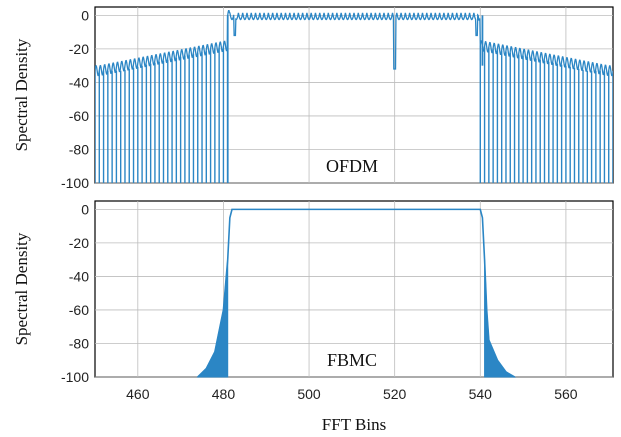  I want to click on x-tick-labels: 460 480 500 520 540 560, so click(352, 394).